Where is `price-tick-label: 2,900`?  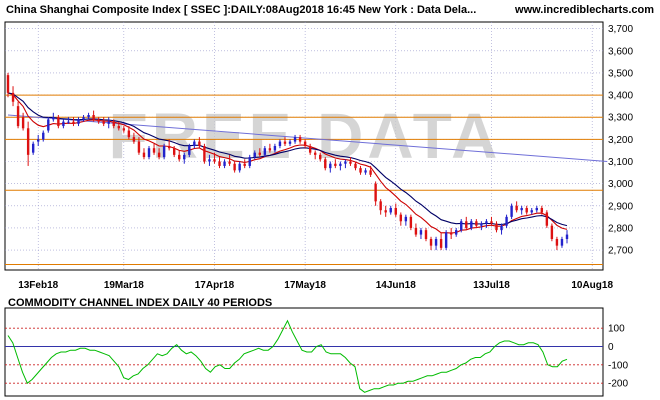
price-tick-label: 2,900 is located at coordinates (620, 206).